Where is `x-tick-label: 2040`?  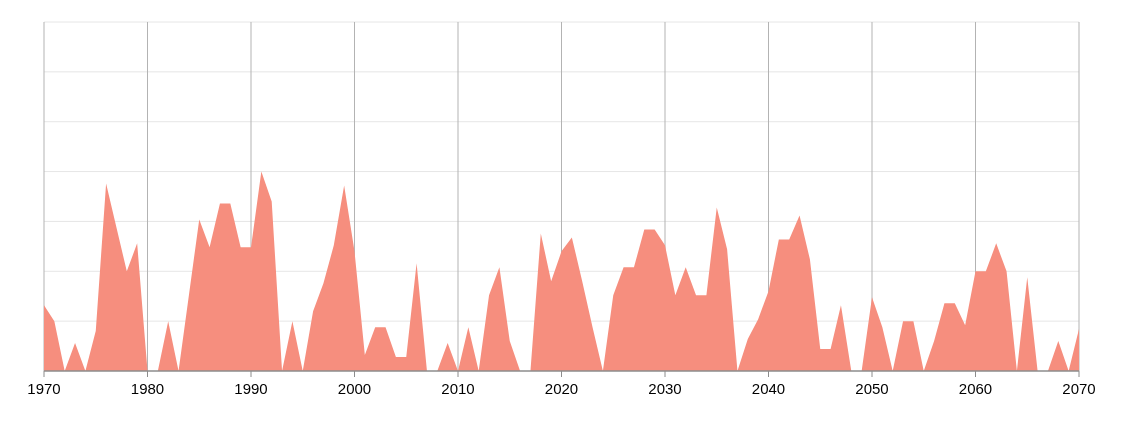 x-tick-label: 2040 is located at coordinates (768, 388).